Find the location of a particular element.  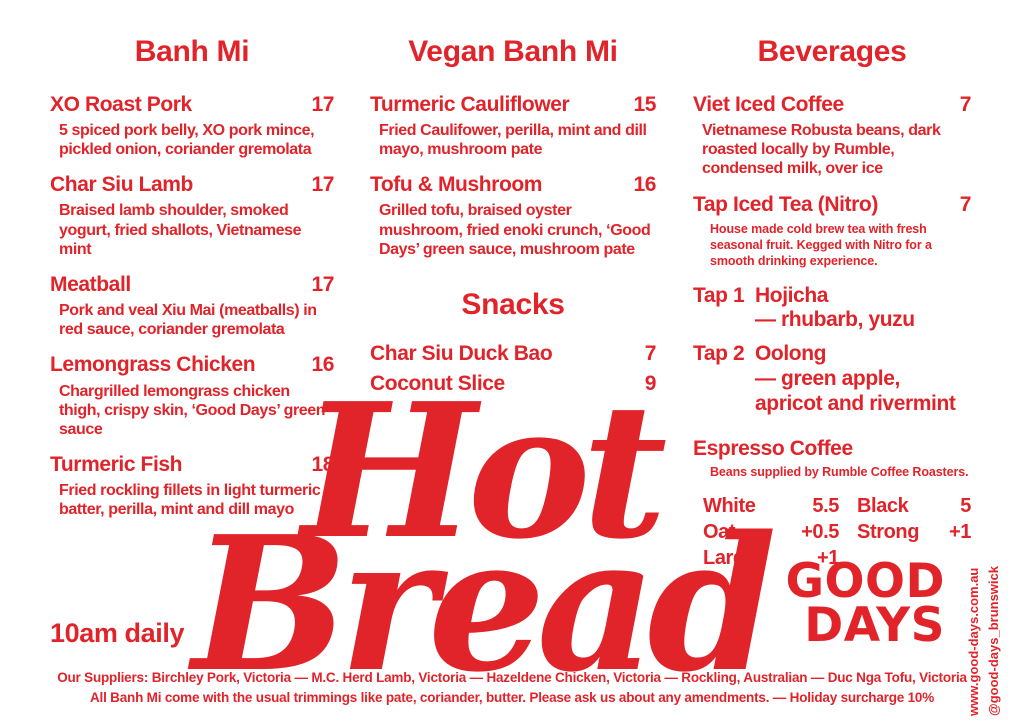

espresso-option-label: Oat is located at coordinates (719, 531).